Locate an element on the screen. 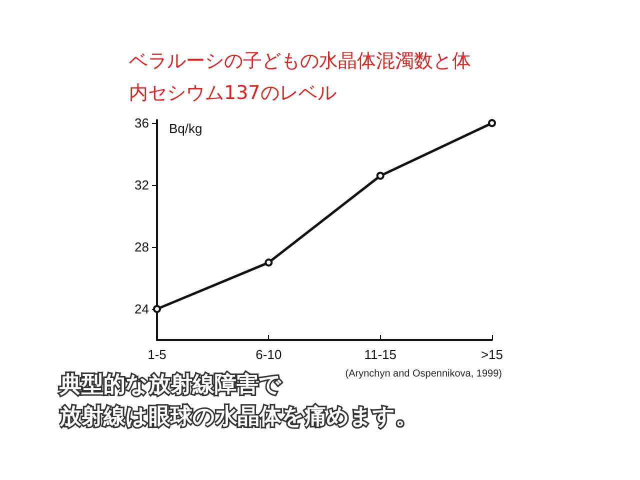  text: 放射線は眼球の水晶体を痛めます。 is located at coordinates (238, 417).